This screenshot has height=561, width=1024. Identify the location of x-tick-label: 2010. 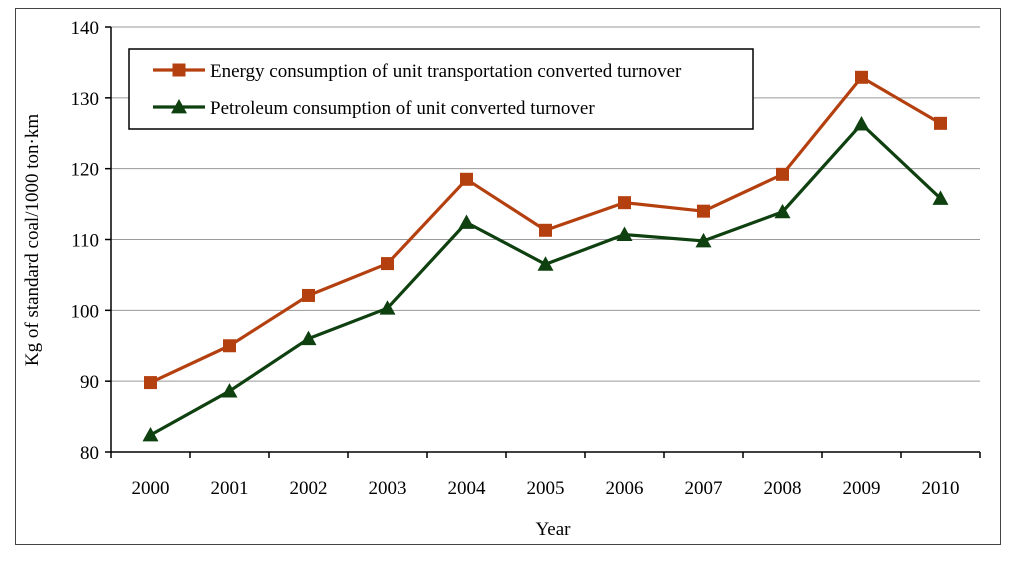
(941, 488).